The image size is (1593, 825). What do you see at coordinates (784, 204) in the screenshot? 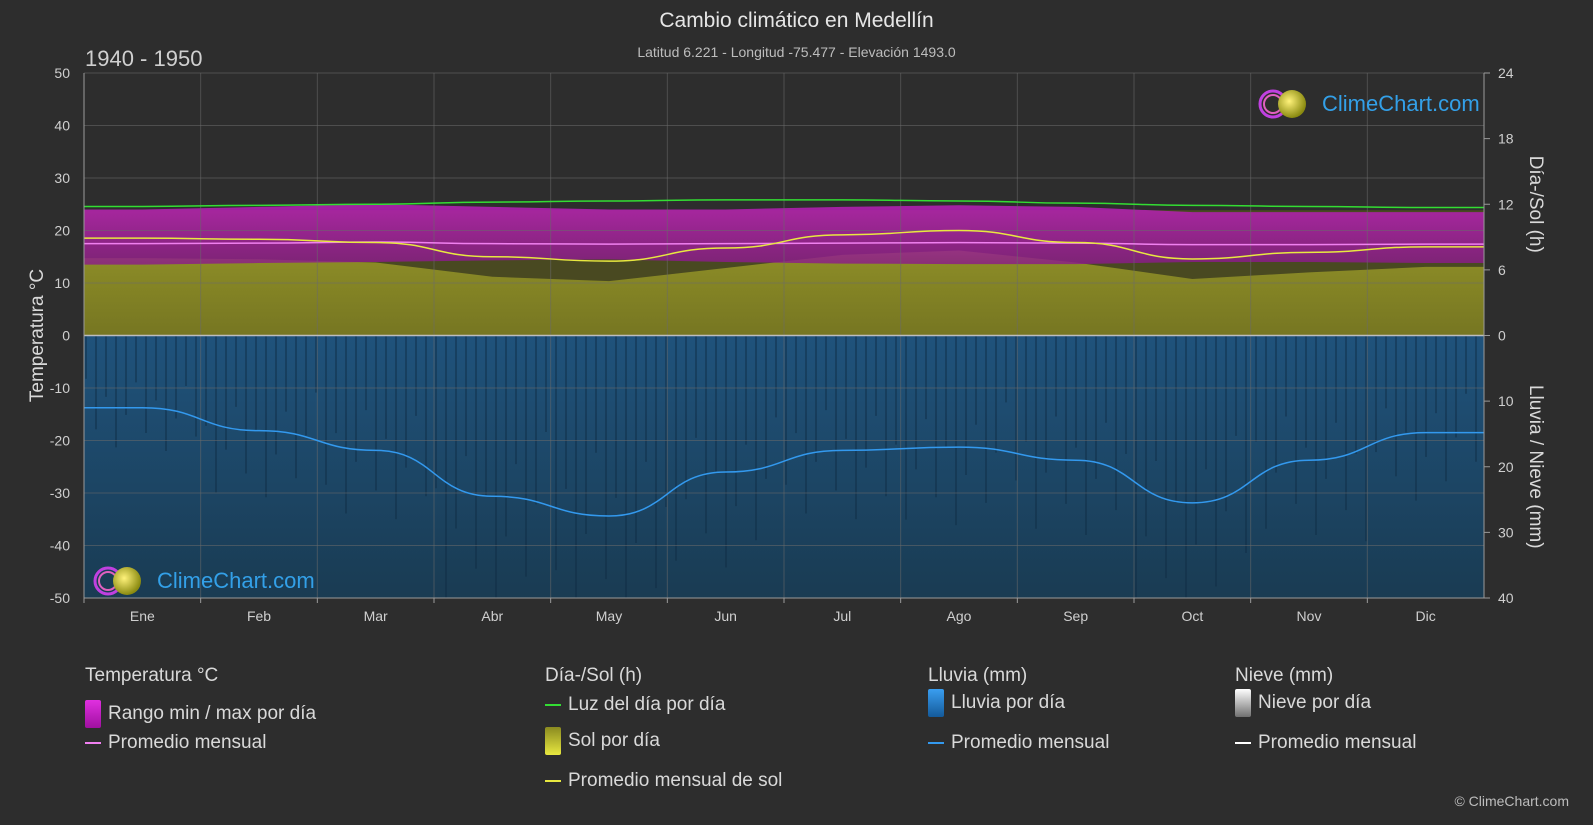
I see `daylight-line` at bounding box center [784, 204].